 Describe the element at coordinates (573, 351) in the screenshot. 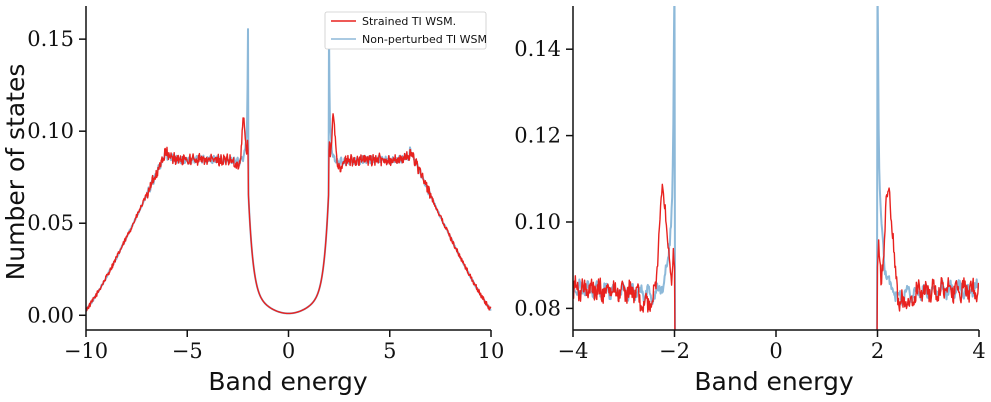

I see `right-x-tick-label: −4` at that location.